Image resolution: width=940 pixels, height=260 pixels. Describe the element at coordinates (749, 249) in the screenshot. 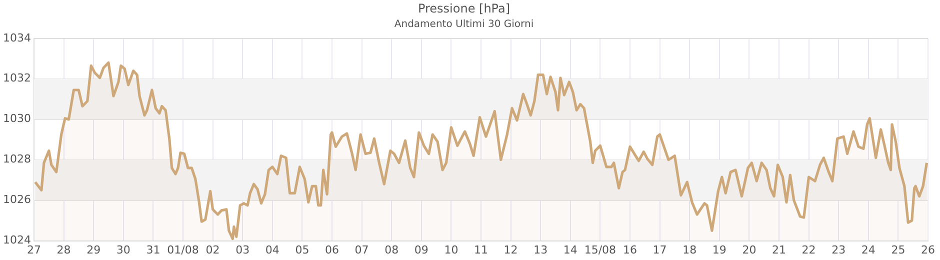

I see `x-tick-label: 20` at that location.